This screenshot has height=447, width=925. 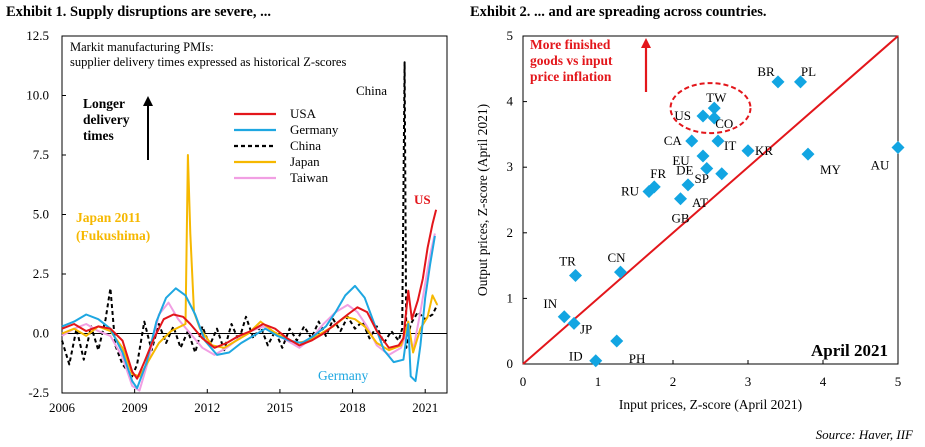 I want to click on point-label-jp: JP, so click(x=586, y=328).